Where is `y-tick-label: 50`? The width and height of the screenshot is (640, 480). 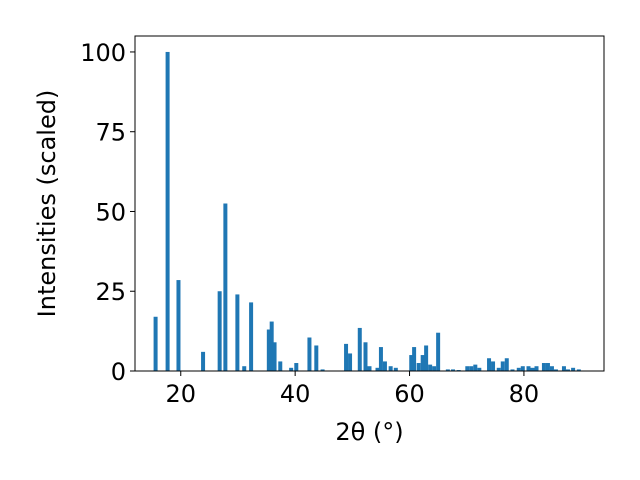
y-tick-label: 50 is located at coordinates (110, 212).